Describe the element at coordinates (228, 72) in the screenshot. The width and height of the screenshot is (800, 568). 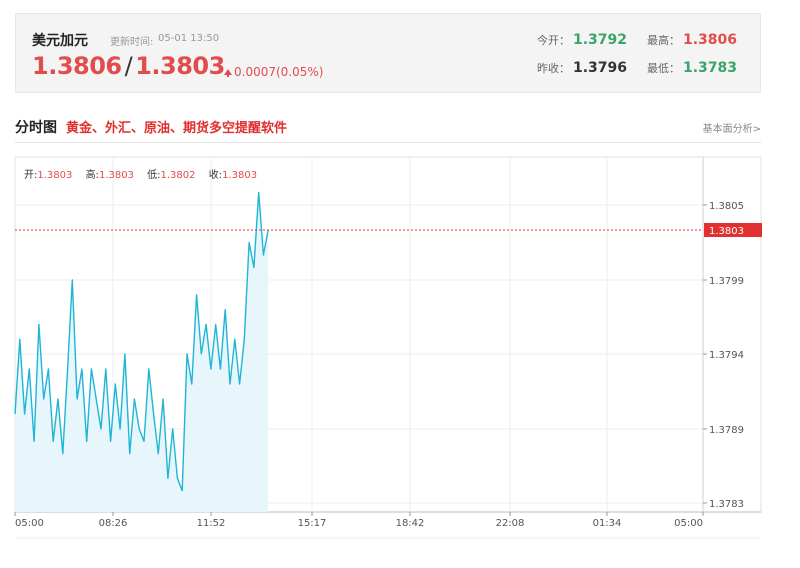
I see `up-arrow-icon` at that location.